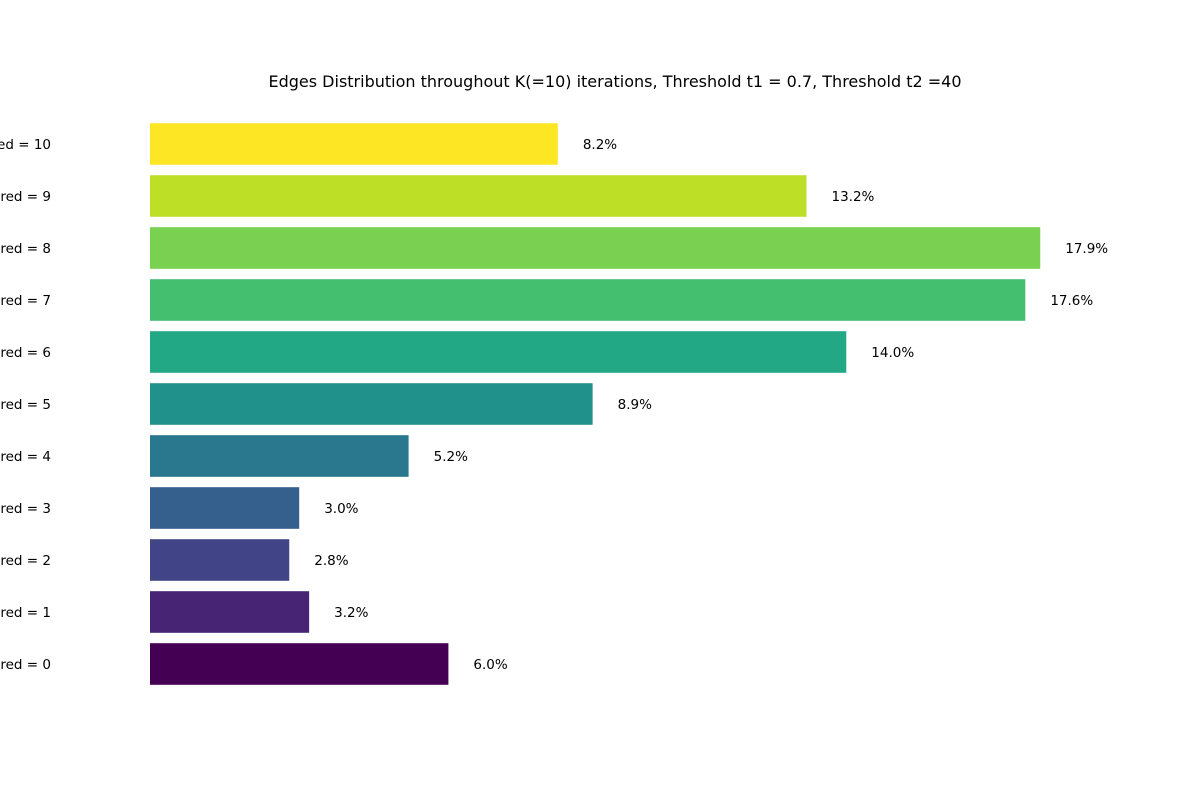  Describe the element at coordinates (351, 613) in the screenshot. I see `value-label: 3.2%` at that location.